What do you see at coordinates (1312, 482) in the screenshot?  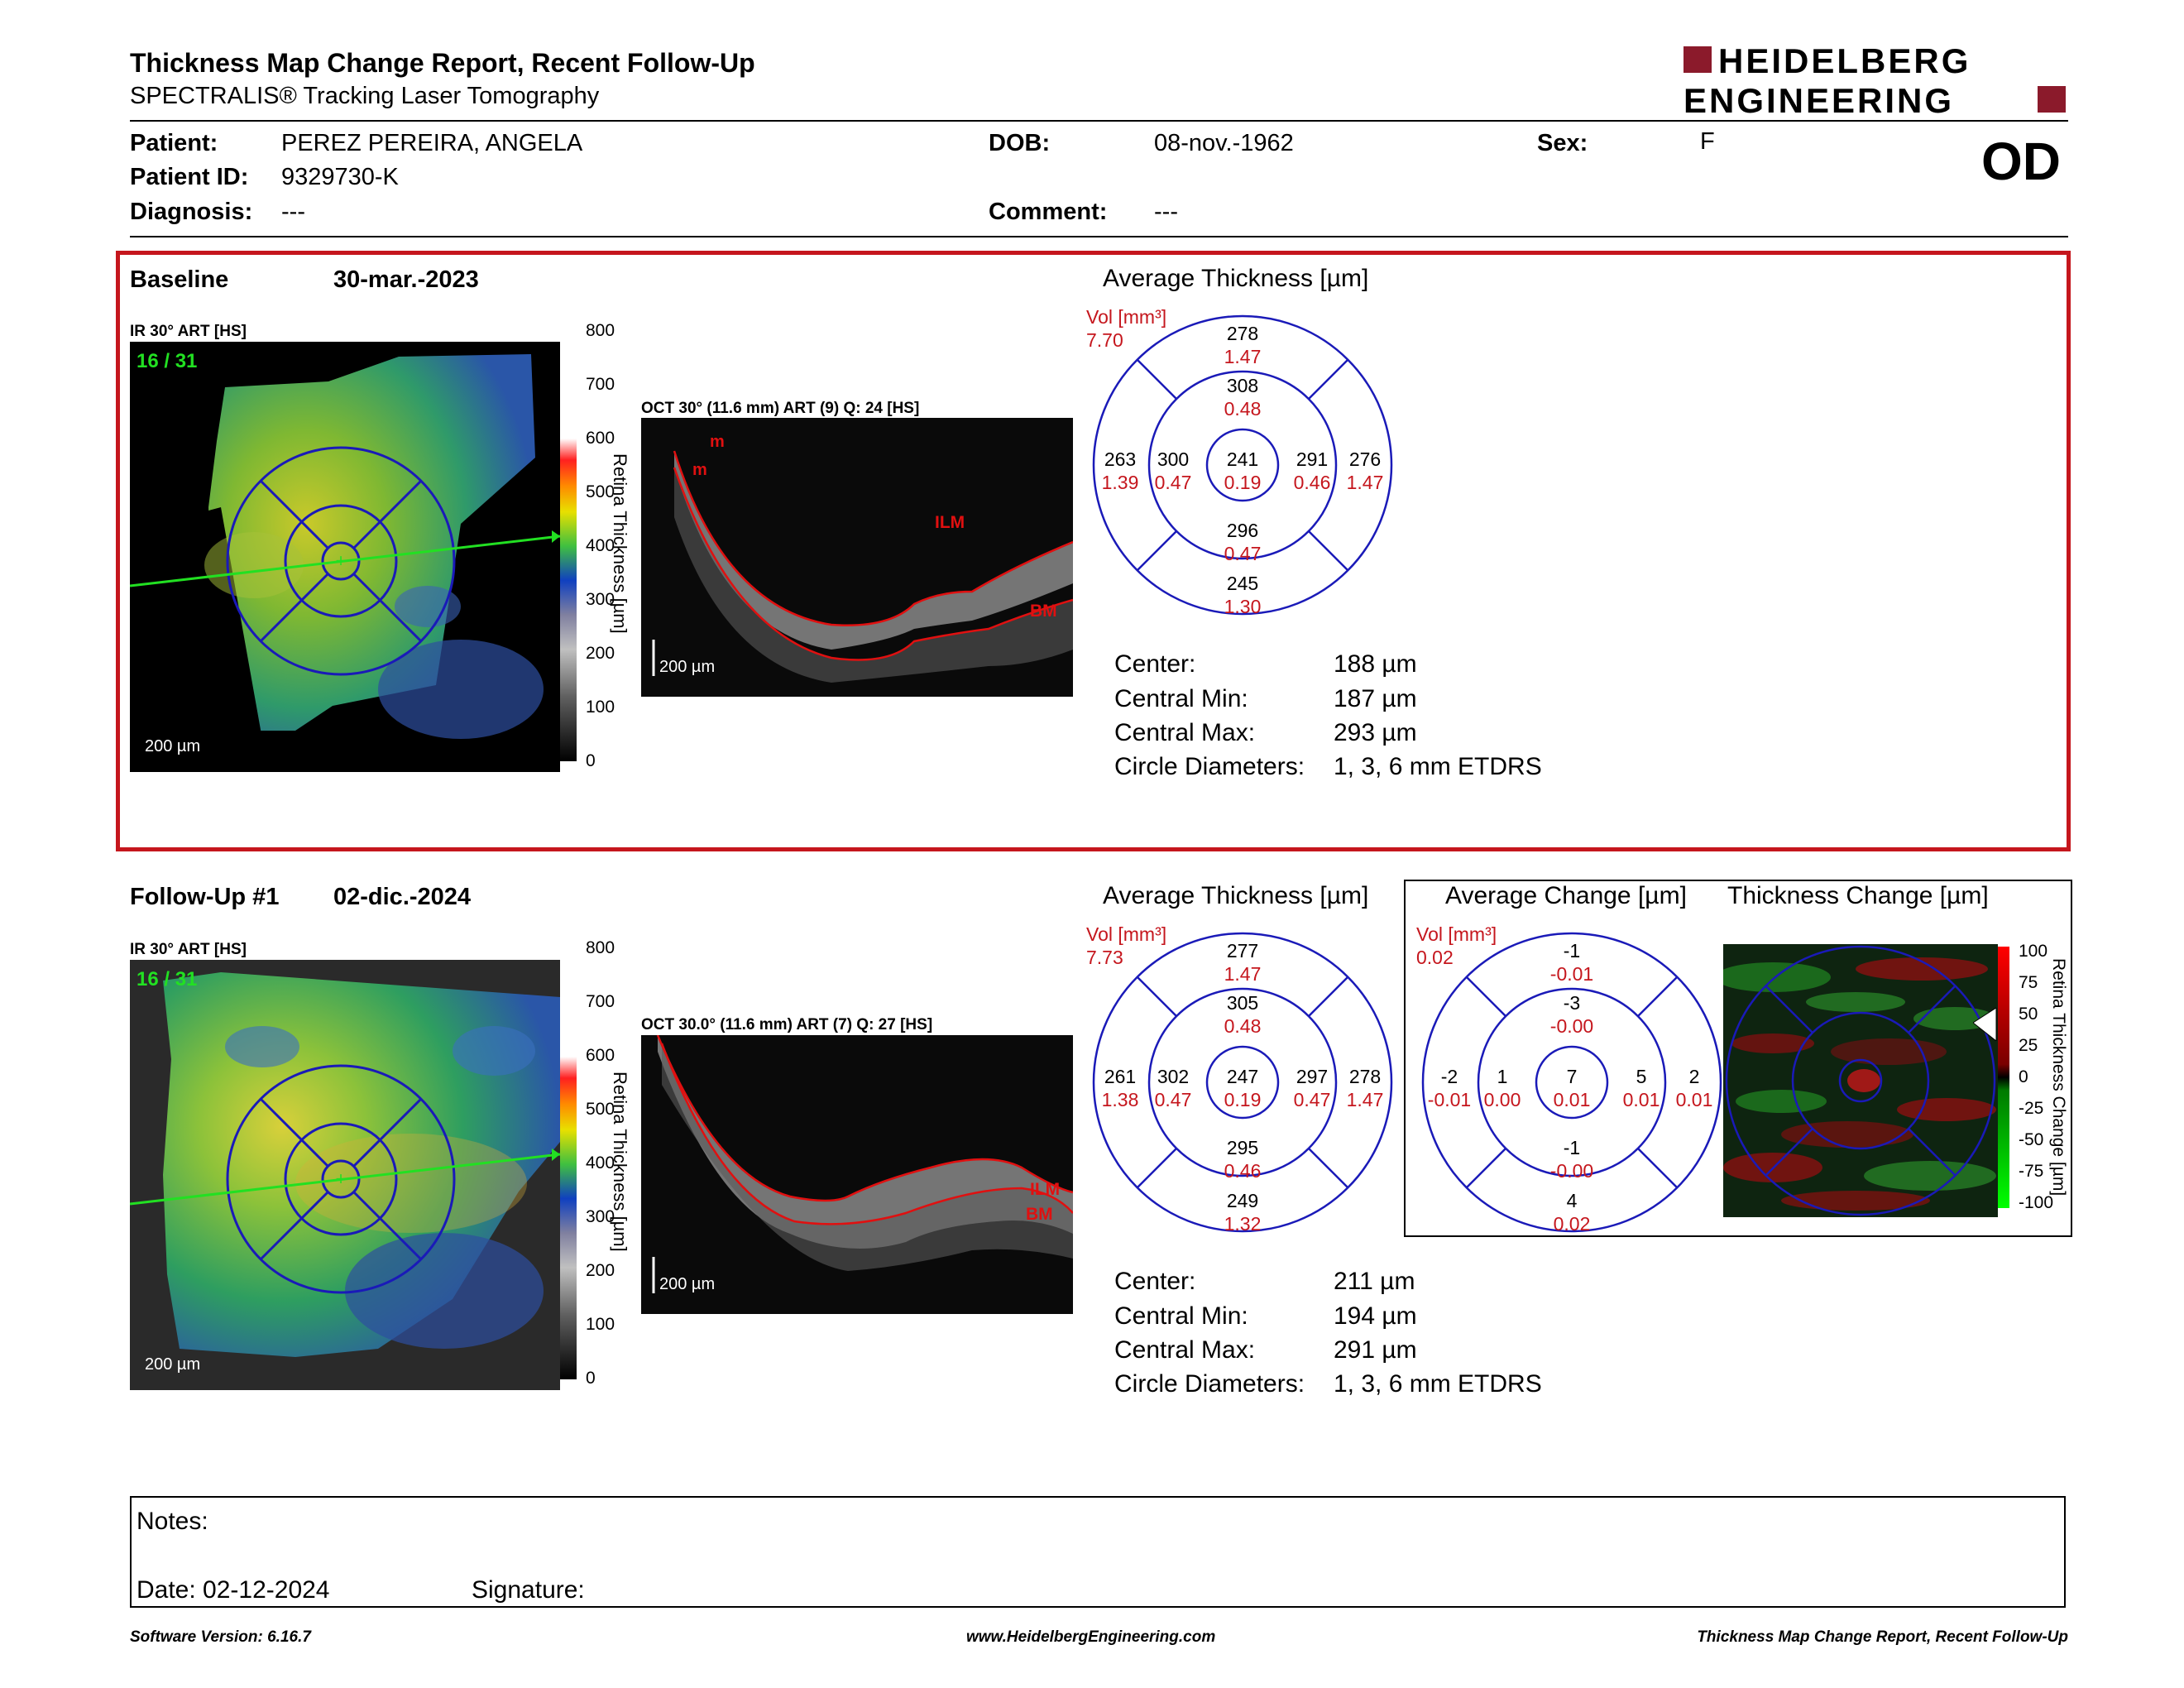 I see `etdrs-volume-inner-nas: 0.46` at bounding box center [1312, 482].